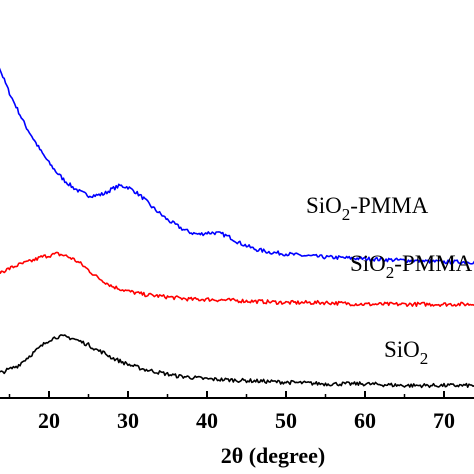  I want to click on series-label-2: SiO2-PMMA, so click(411, 266).